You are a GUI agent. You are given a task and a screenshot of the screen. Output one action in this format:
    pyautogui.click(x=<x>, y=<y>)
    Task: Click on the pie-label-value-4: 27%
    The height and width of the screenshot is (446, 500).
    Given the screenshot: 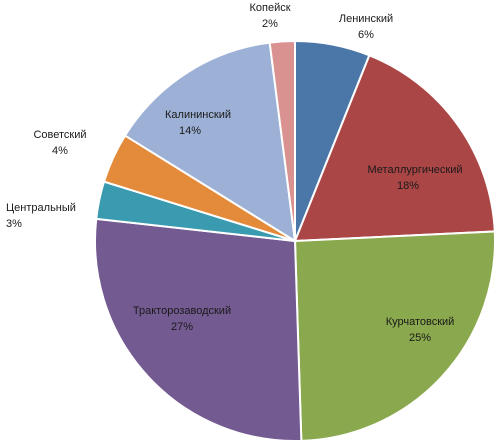 What is the action you would take?
    pyautogui.click(x=182, y=327)
    